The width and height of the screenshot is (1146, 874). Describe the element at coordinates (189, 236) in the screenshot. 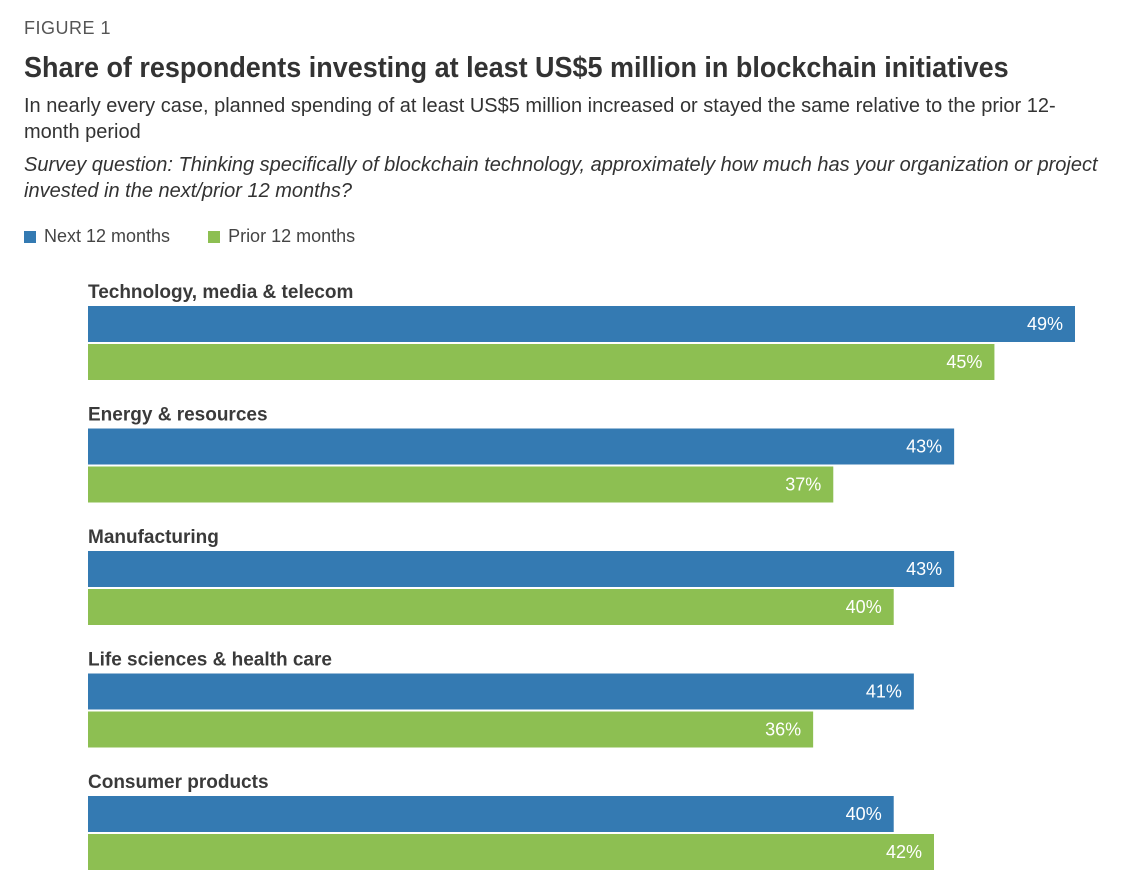

I see `legend: Next 12 months Prior 12 months` at that location.